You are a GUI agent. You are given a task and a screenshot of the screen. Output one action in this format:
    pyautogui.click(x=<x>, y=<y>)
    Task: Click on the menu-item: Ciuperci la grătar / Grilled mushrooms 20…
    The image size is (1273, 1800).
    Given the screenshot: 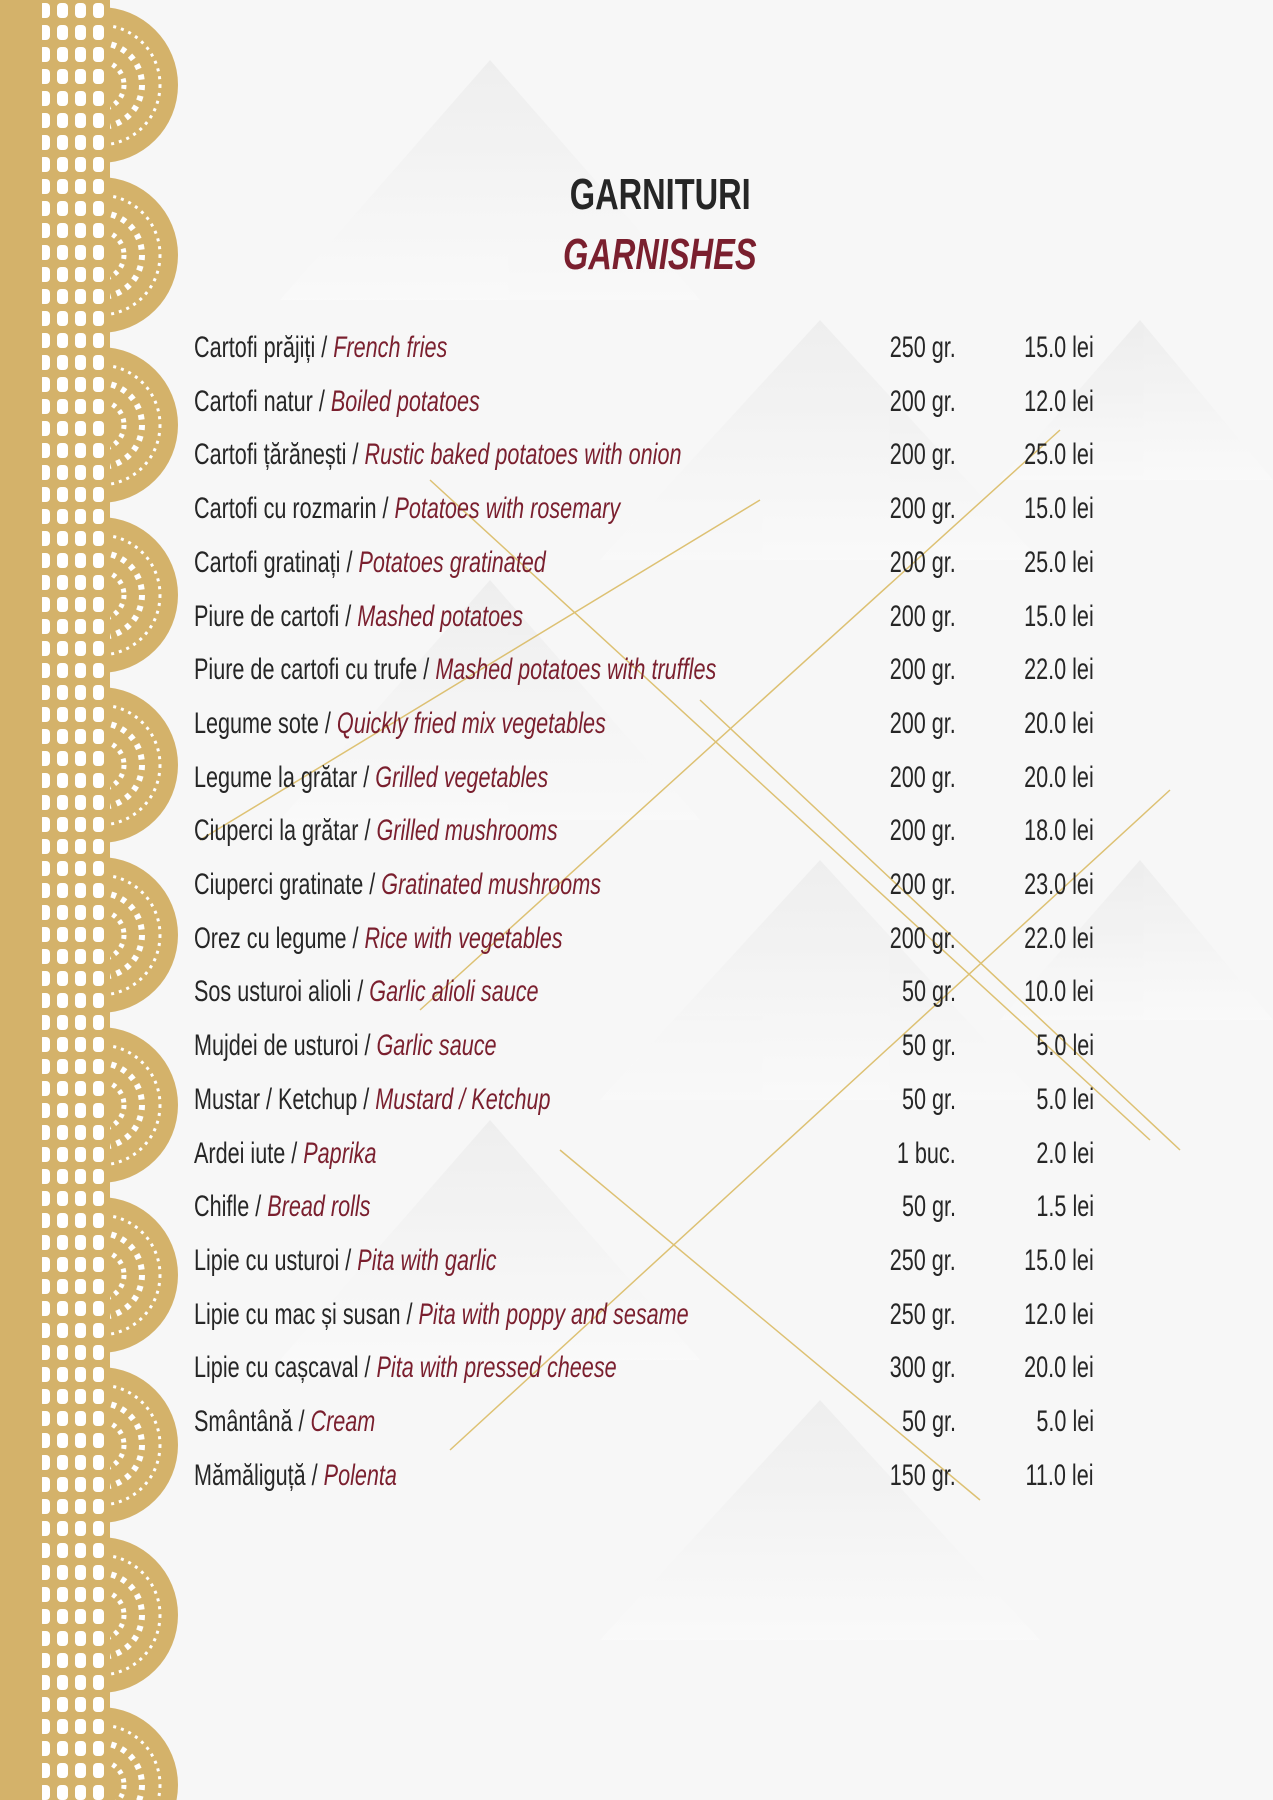 What is the action you would take?
    pyautogui.click(x=694, y=834)
    